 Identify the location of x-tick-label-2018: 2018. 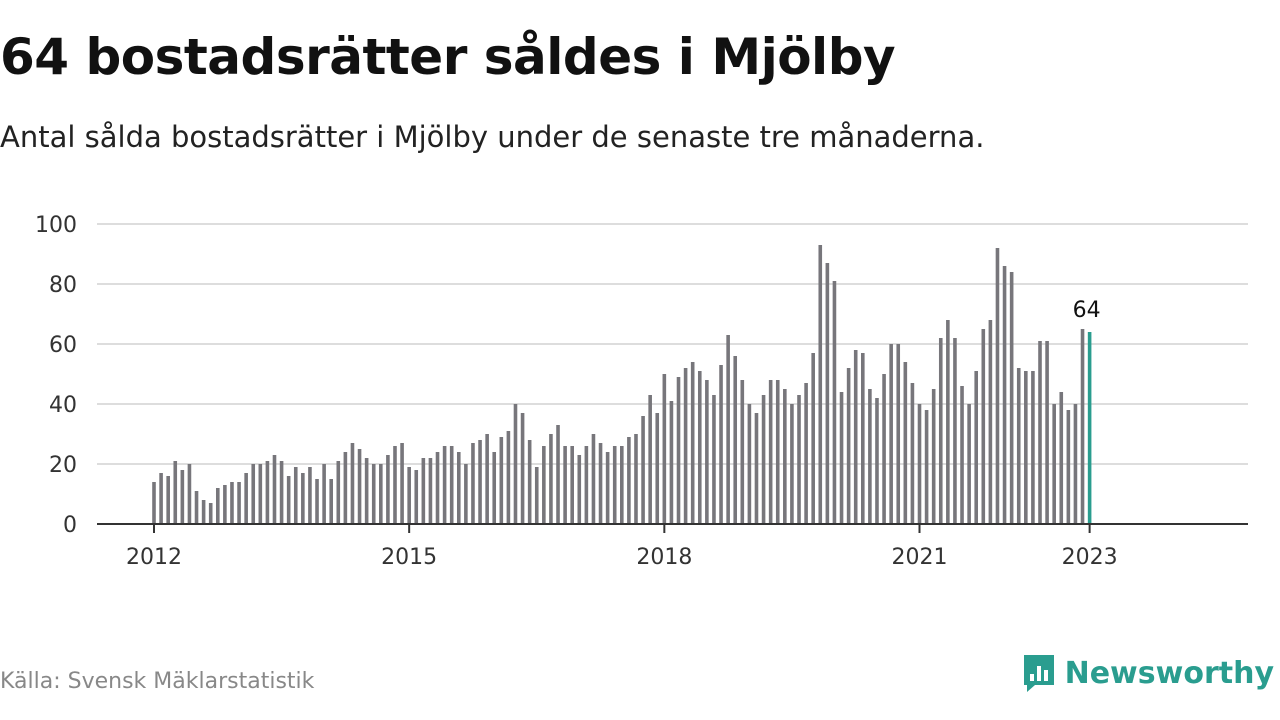
(664, 557).